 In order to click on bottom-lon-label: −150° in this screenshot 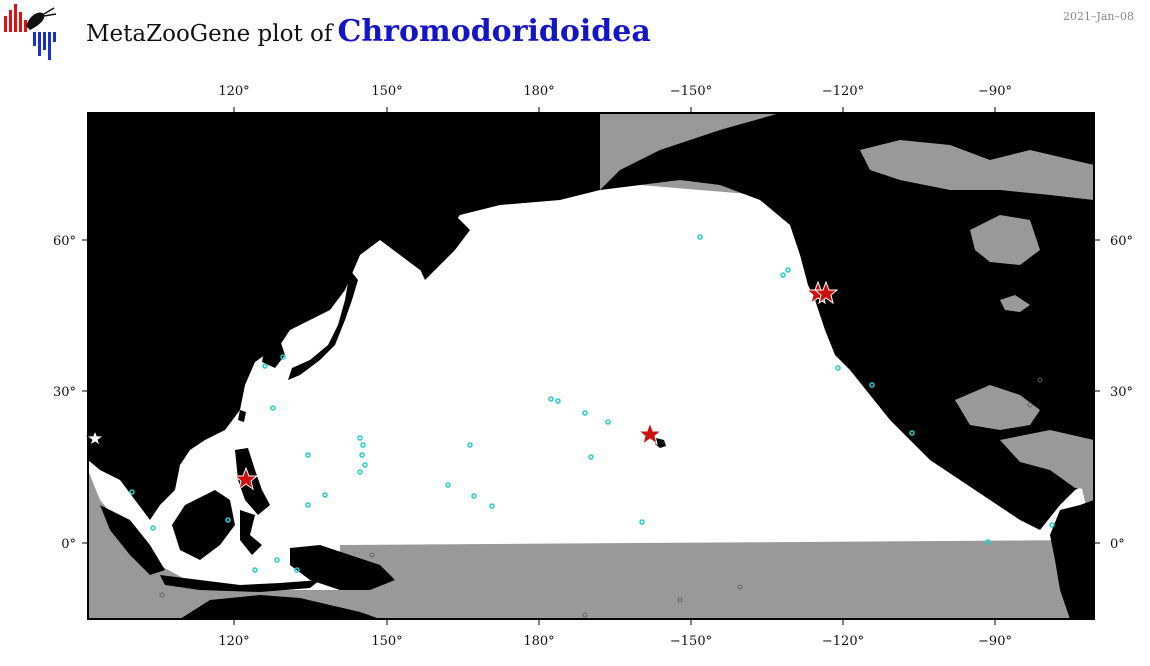, I will do `click(691, 641)`.